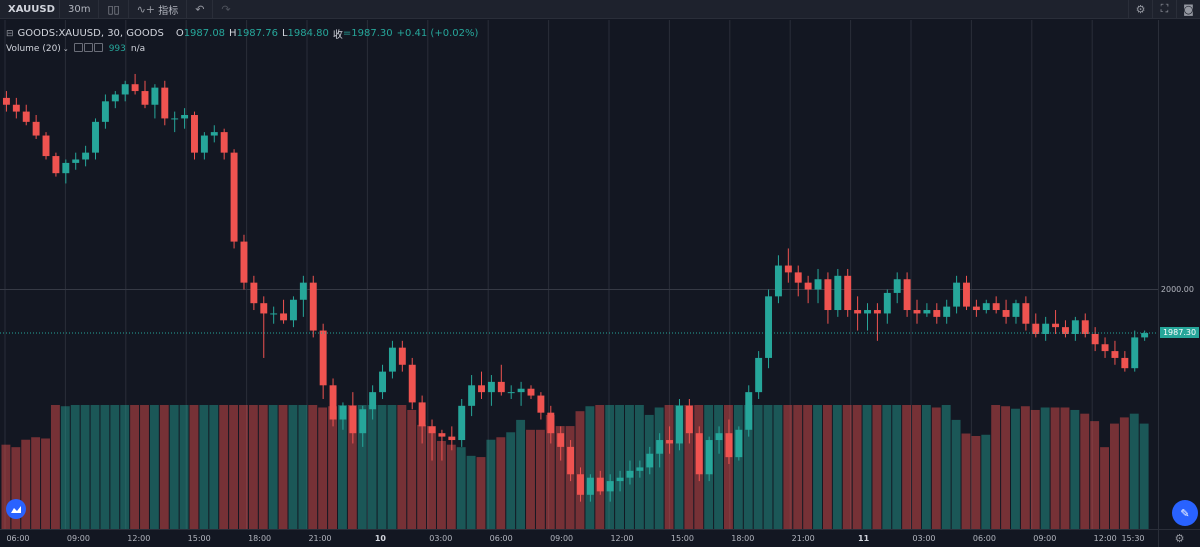  What do you see at coordinates (139, 538) in the screenshot?
I see `time-label: 12:00` at bounding box center [139, 538].